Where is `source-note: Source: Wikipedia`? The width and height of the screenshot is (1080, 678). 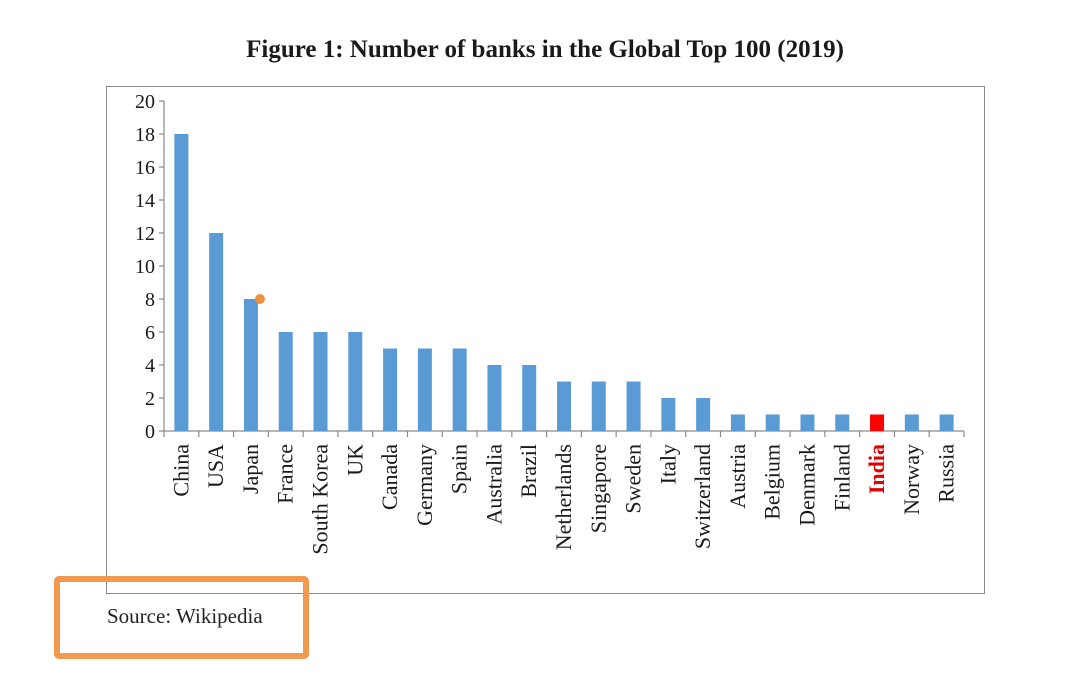
source-note: Source: Wikipedia is located at coordinates (185, 616).